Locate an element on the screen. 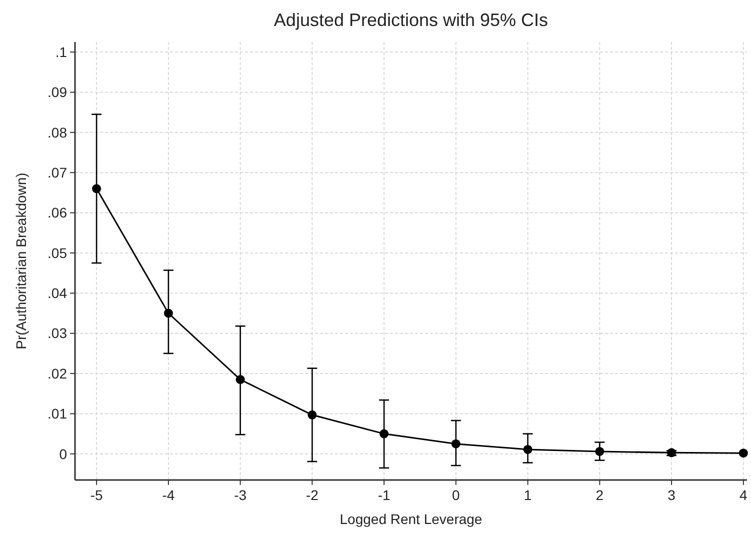 This screenshot has height=536, width=751. x-tick-label: -2 is located at coordinates (312, 495).